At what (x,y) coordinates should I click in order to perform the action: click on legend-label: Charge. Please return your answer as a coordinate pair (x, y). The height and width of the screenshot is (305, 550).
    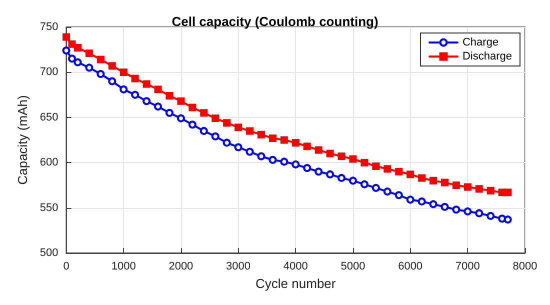
    Looking at the image, I should click on (480, 42).